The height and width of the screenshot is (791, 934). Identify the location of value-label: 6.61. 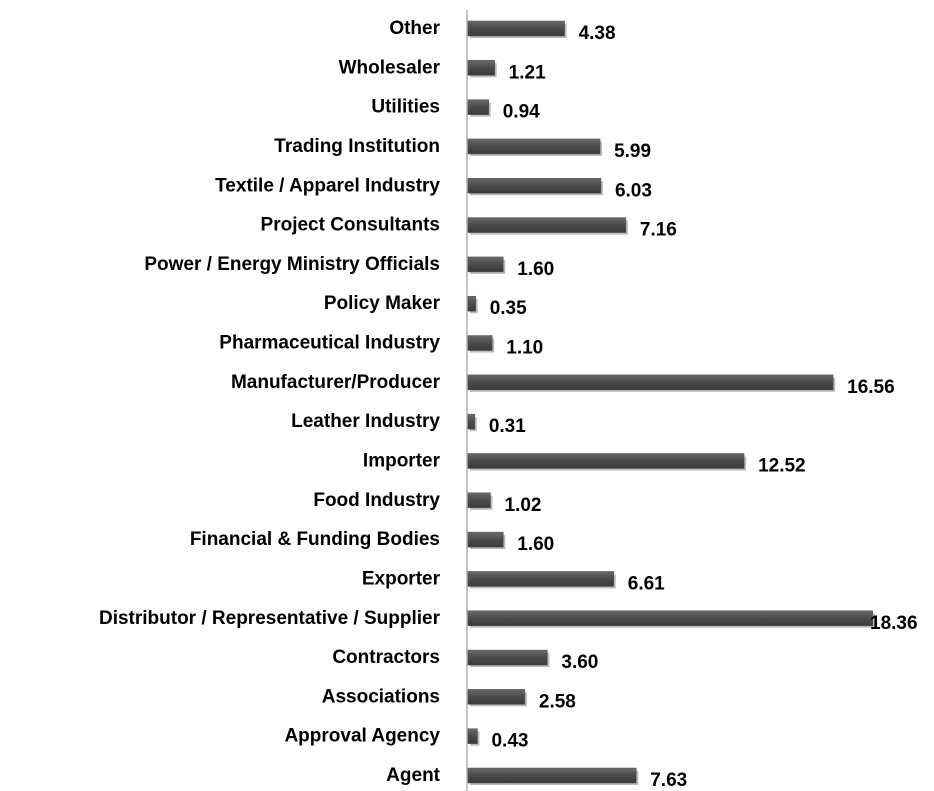
(646, 583).